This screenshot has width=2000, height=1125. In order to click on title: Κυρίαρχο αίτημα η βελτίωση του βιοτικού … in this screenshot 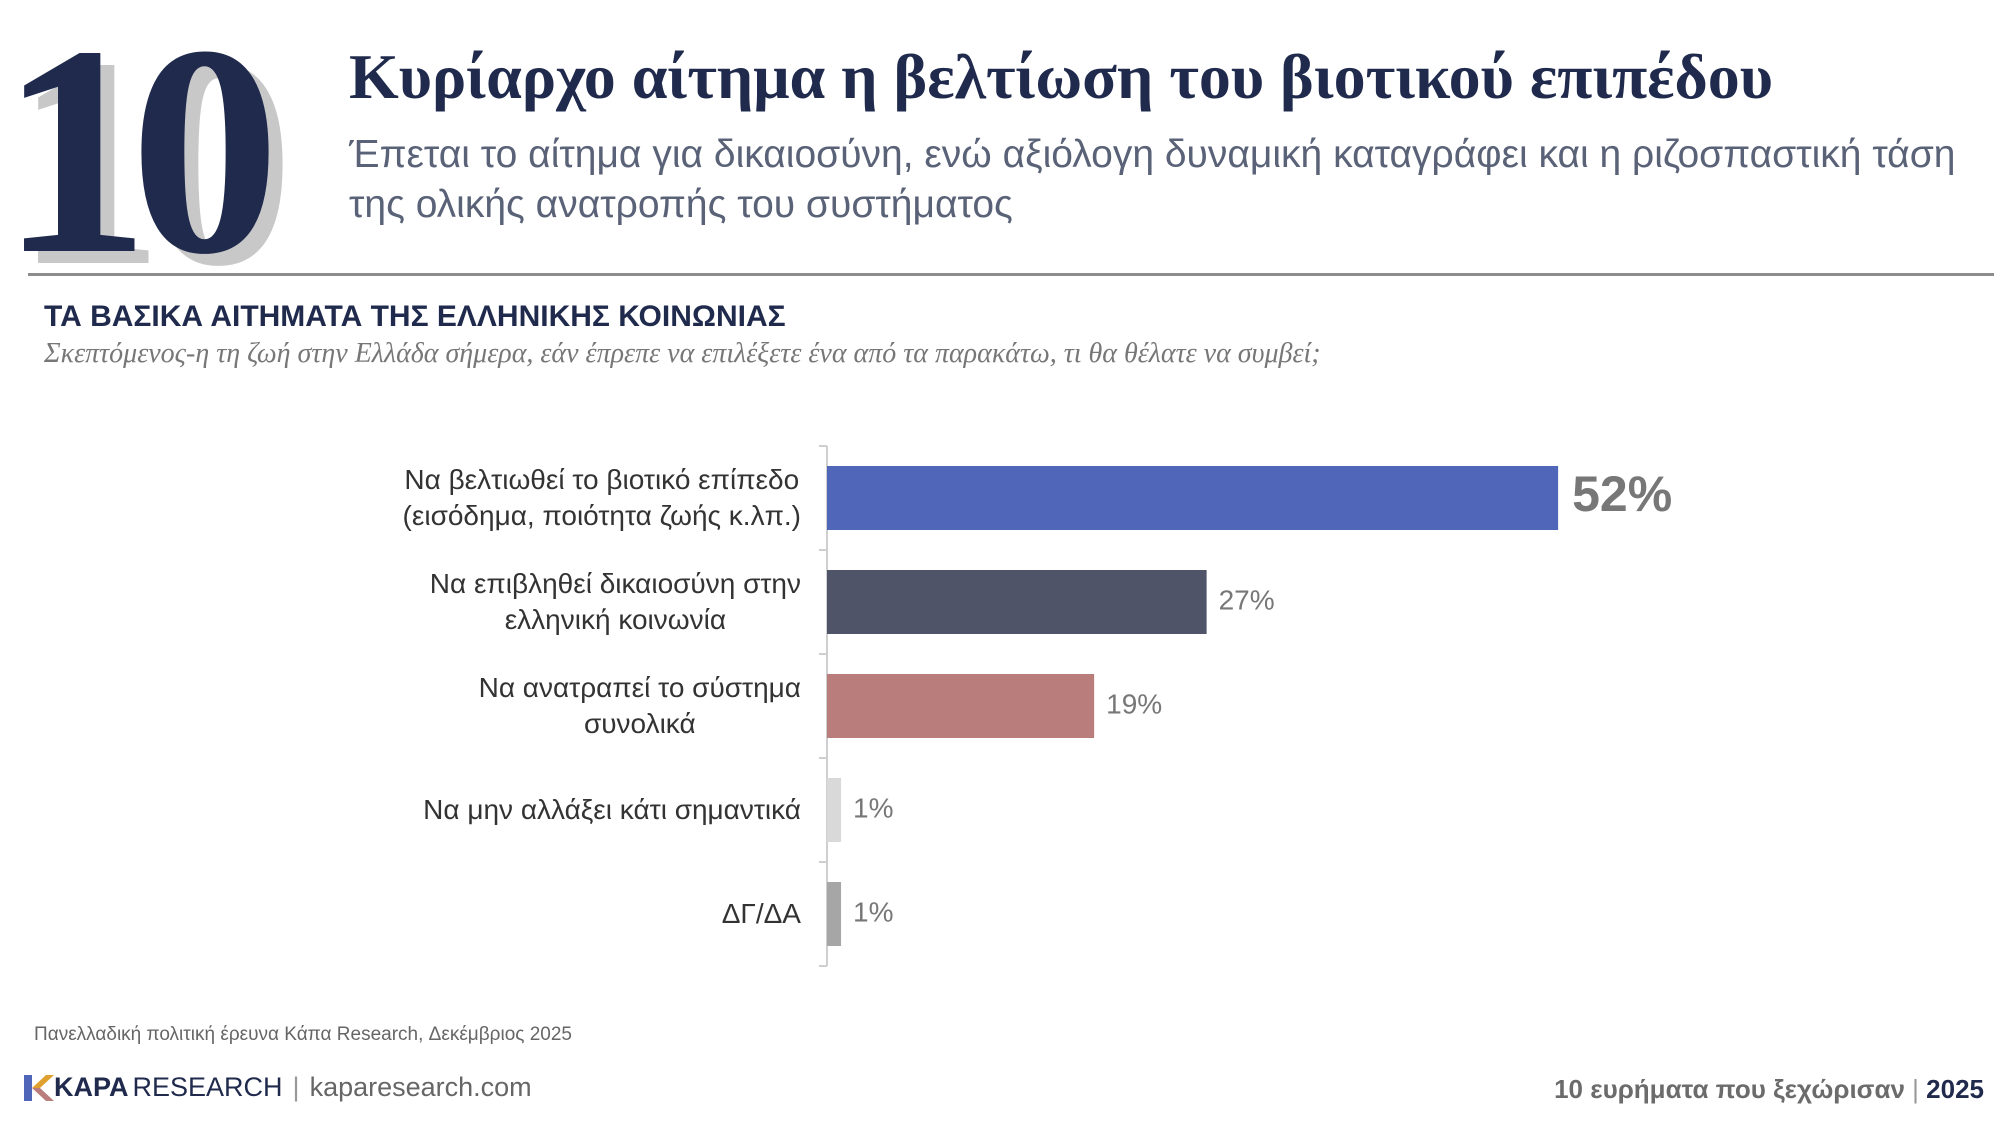, I will do `click(1061, 76)`.